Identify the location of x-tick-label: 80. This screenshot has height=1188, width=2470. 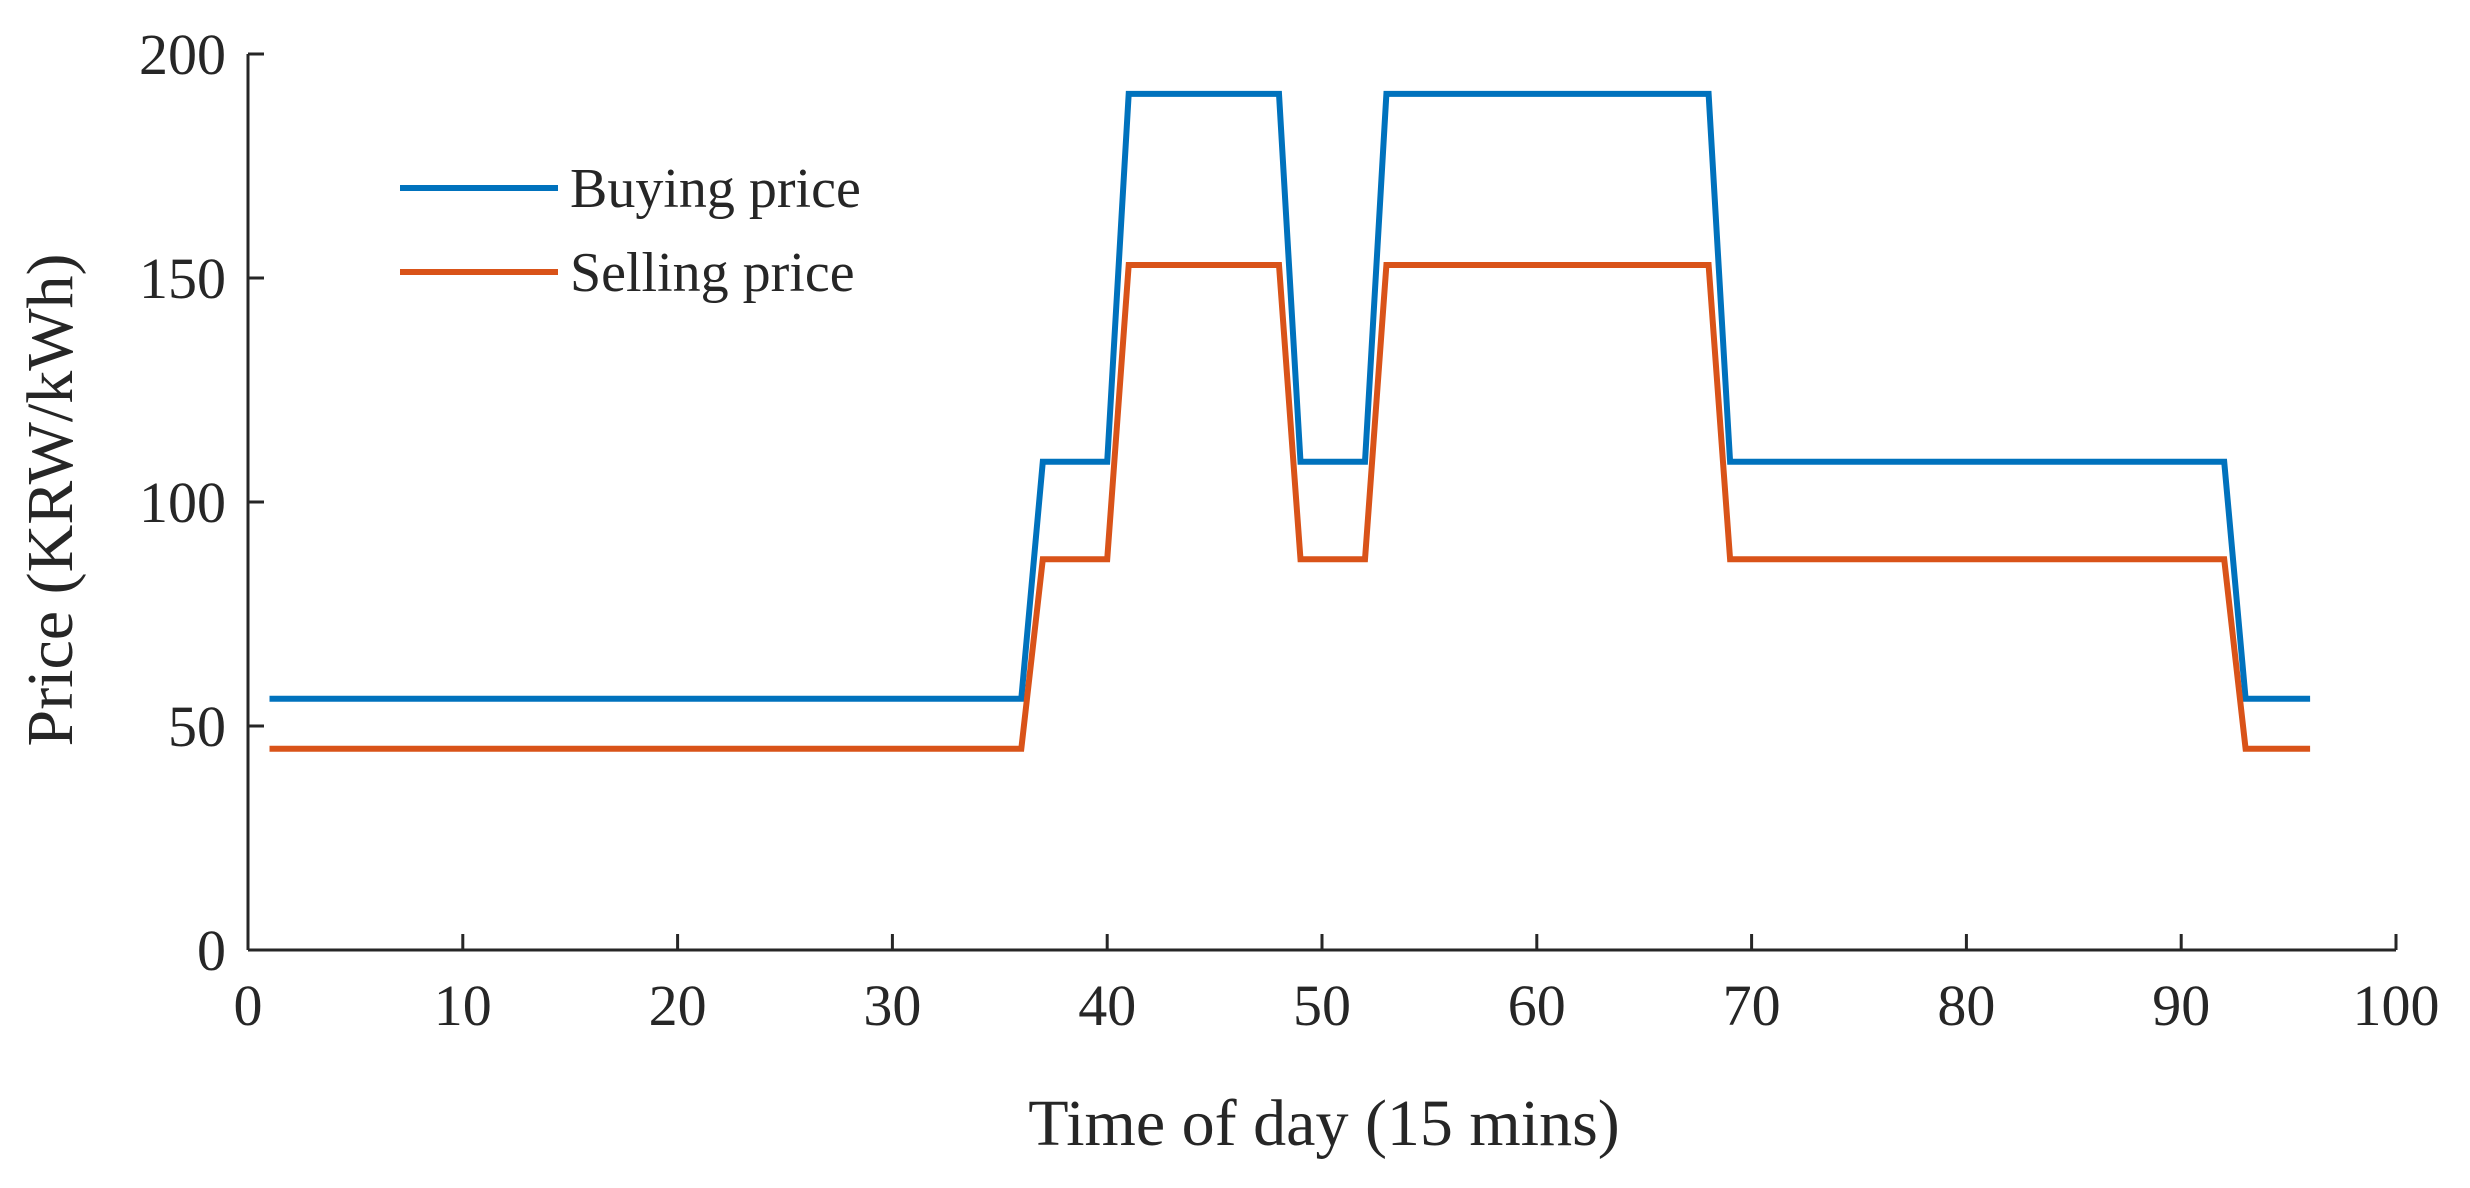
(1966, 1005).